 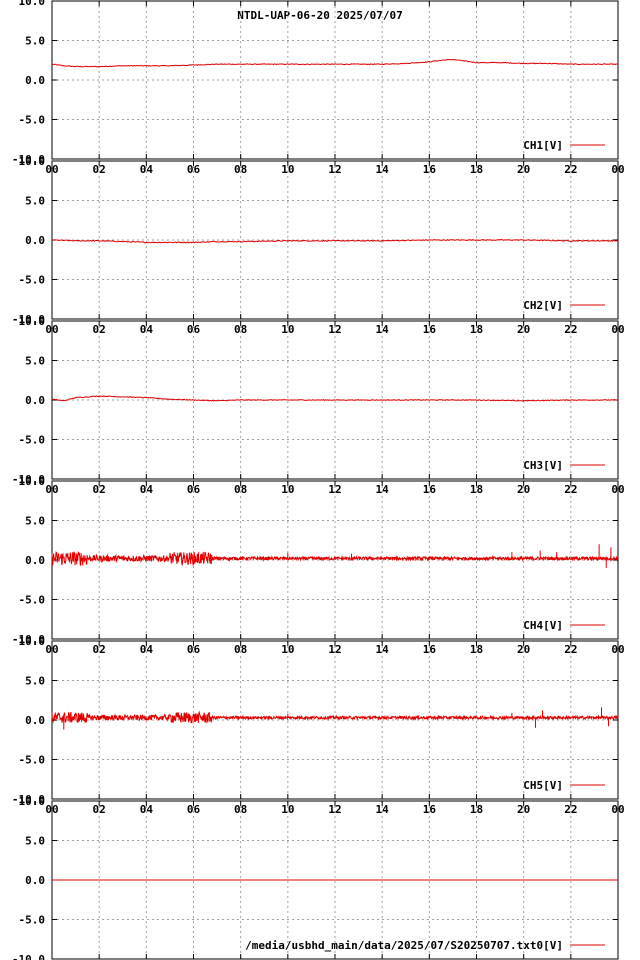 I want to click on chart-title: NTDL-UAP-06-20 2025/07/07, so click(x=320, y=15).